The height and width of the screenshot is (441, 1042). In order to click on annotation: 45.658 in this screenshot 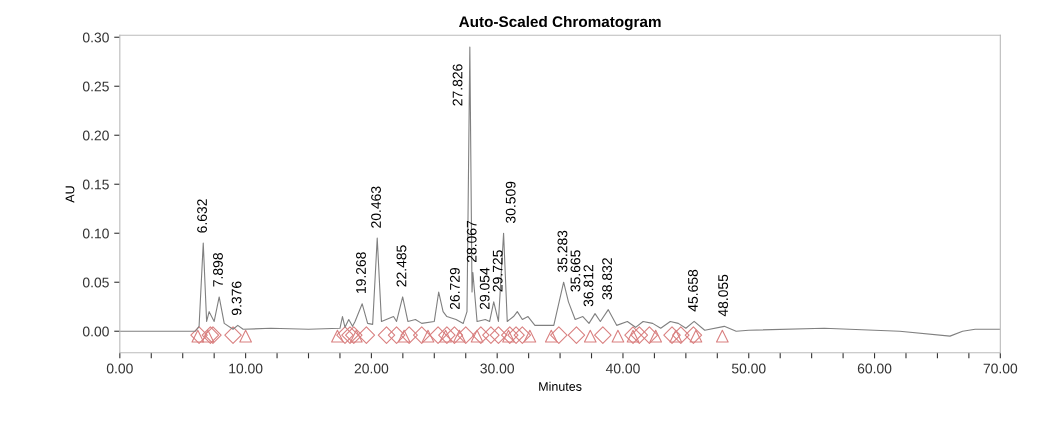, I will do `click(693, 290)`.